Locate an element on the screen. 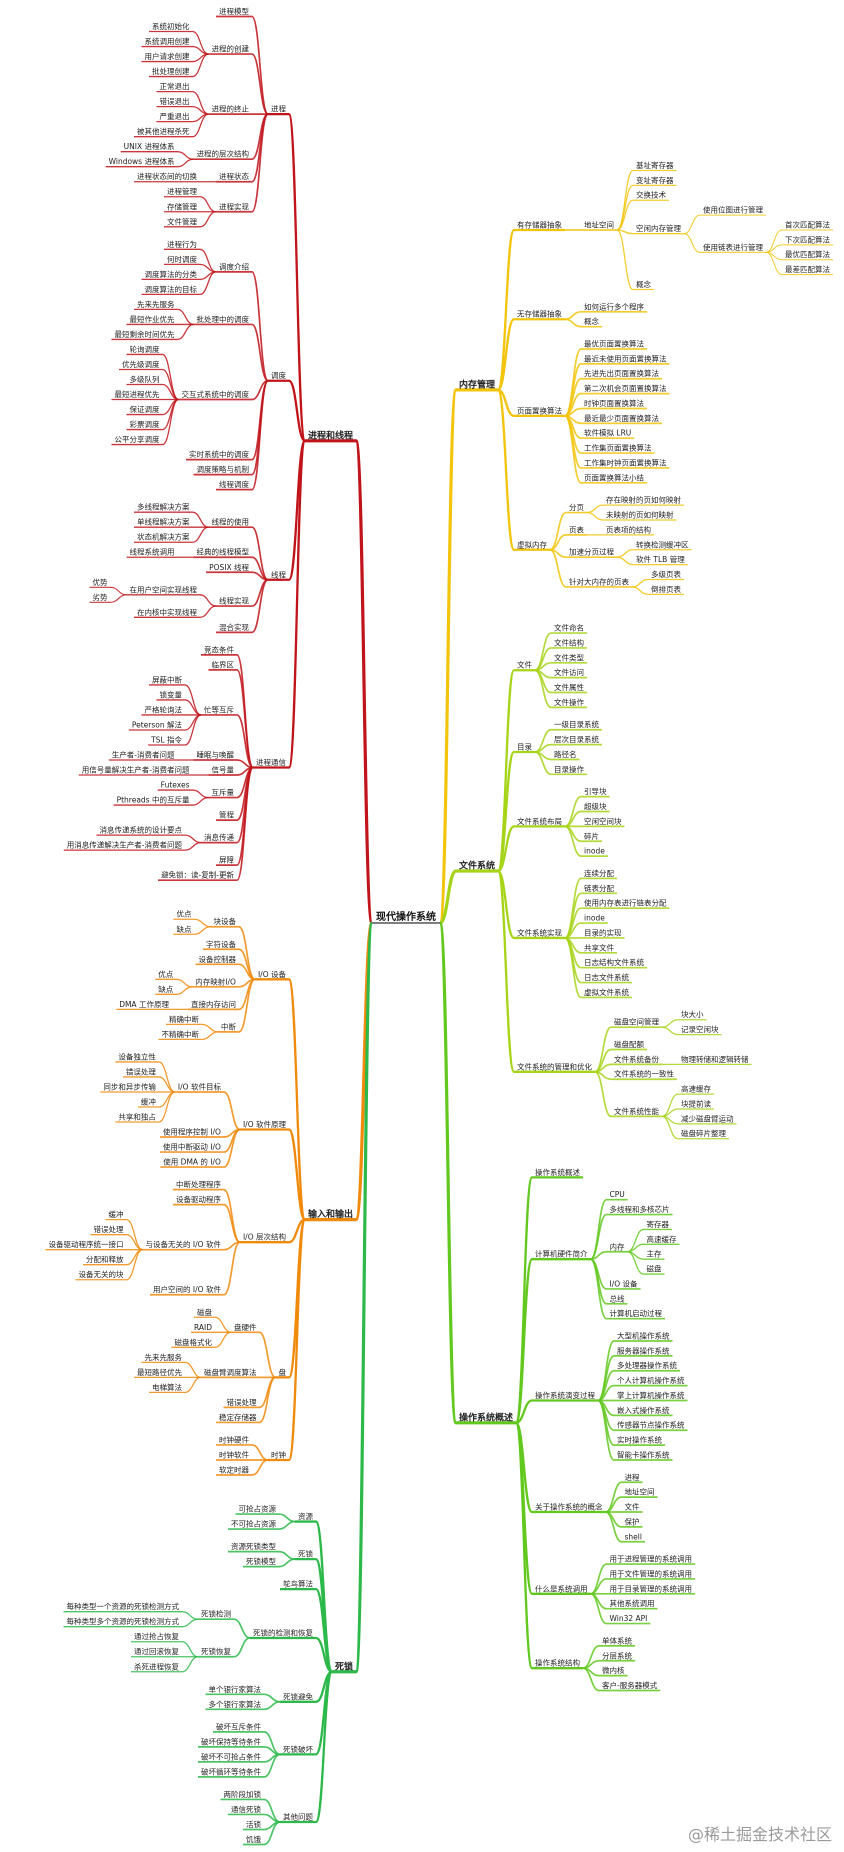  node-label: 同步和异步传输 is located at coordinates (129, 1086).